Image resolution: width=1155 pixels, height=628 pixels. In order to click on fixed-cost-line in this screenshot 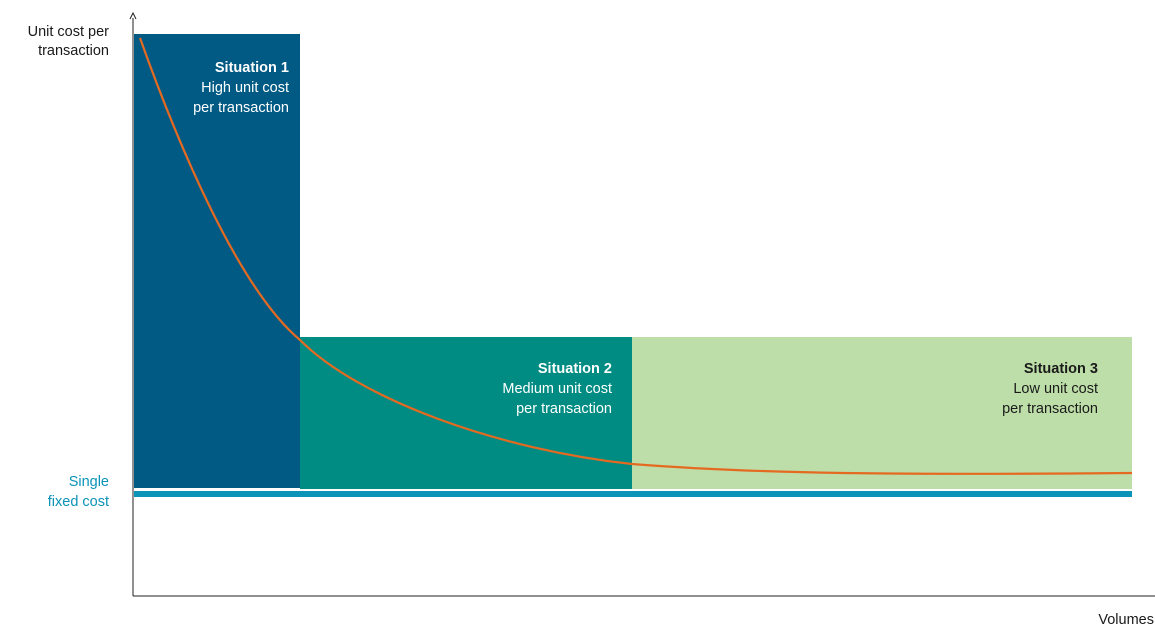, I will do `click(633, 494)`.